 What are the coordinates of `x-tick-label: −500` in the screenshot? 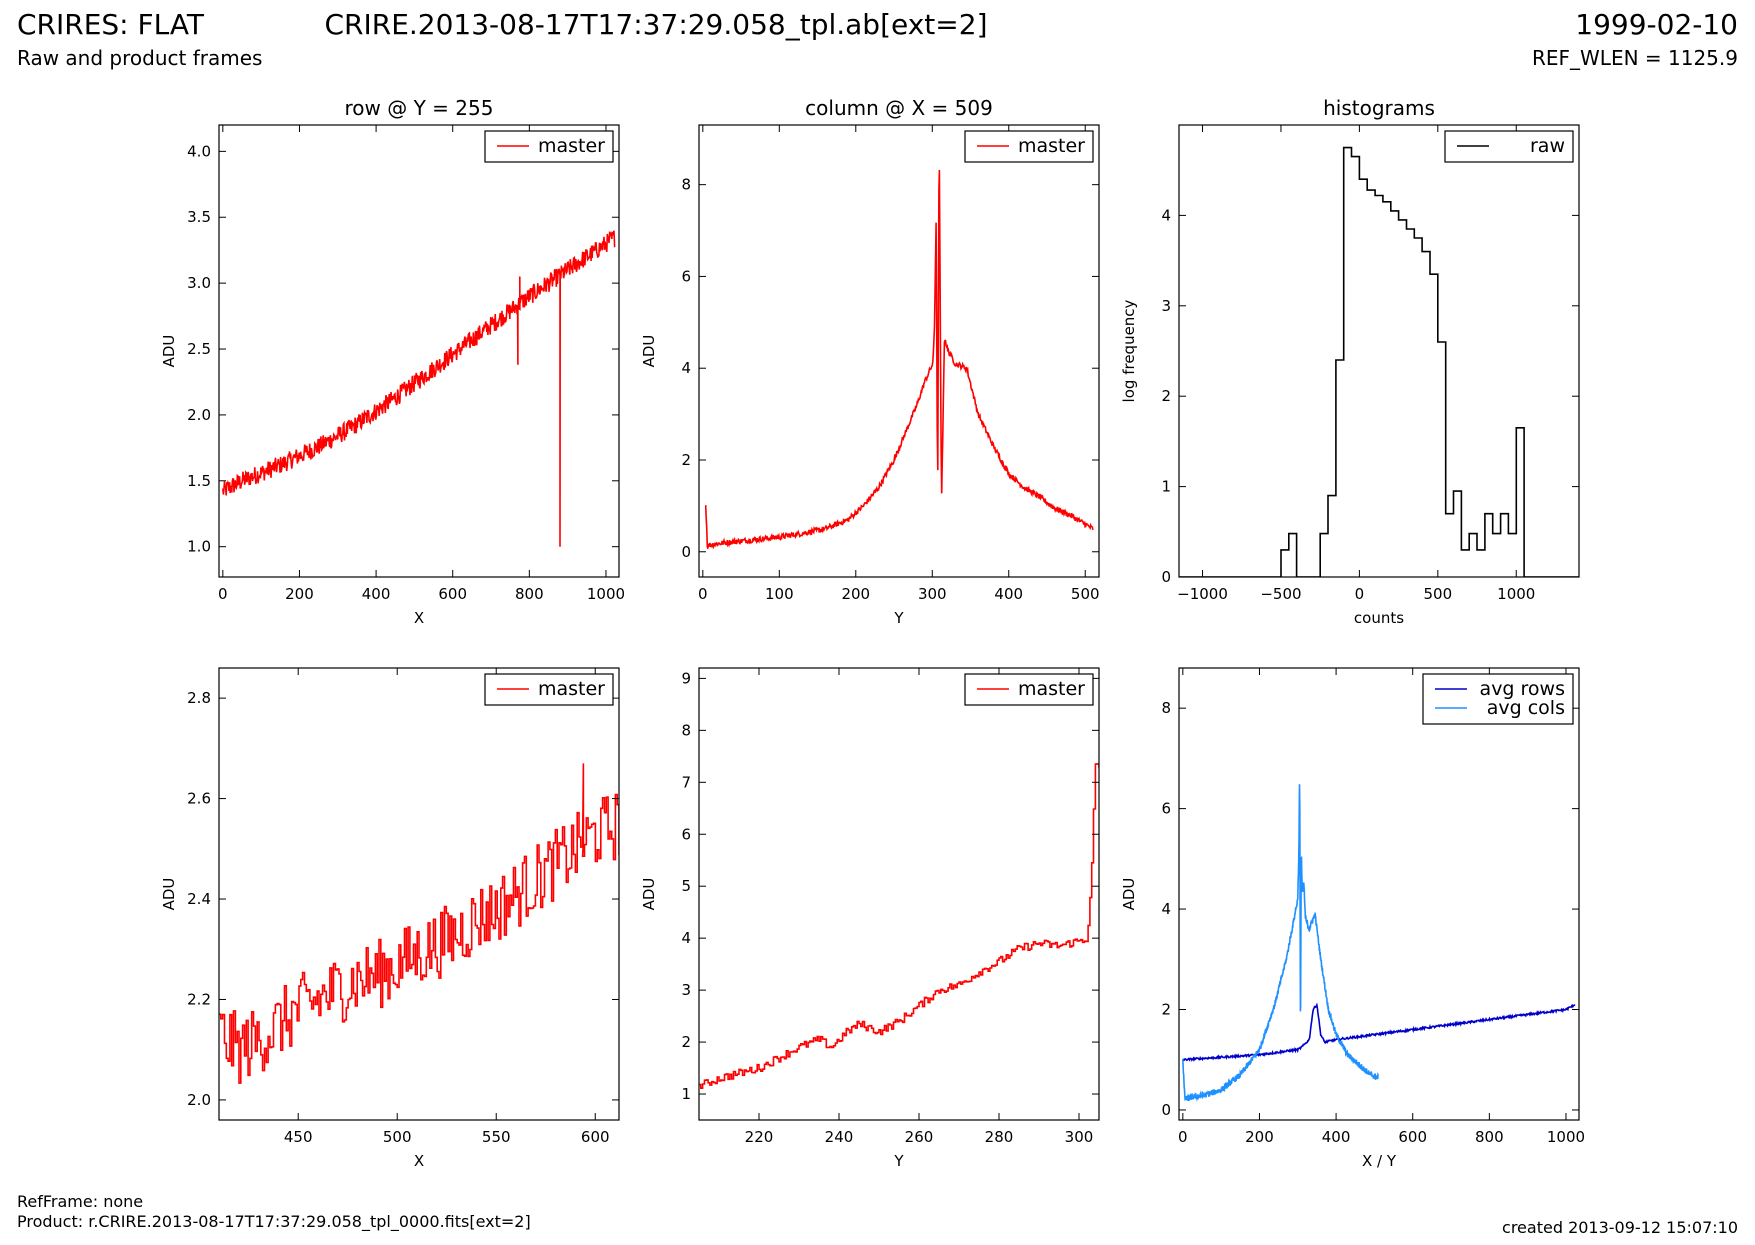 It's located at (1280, 594).